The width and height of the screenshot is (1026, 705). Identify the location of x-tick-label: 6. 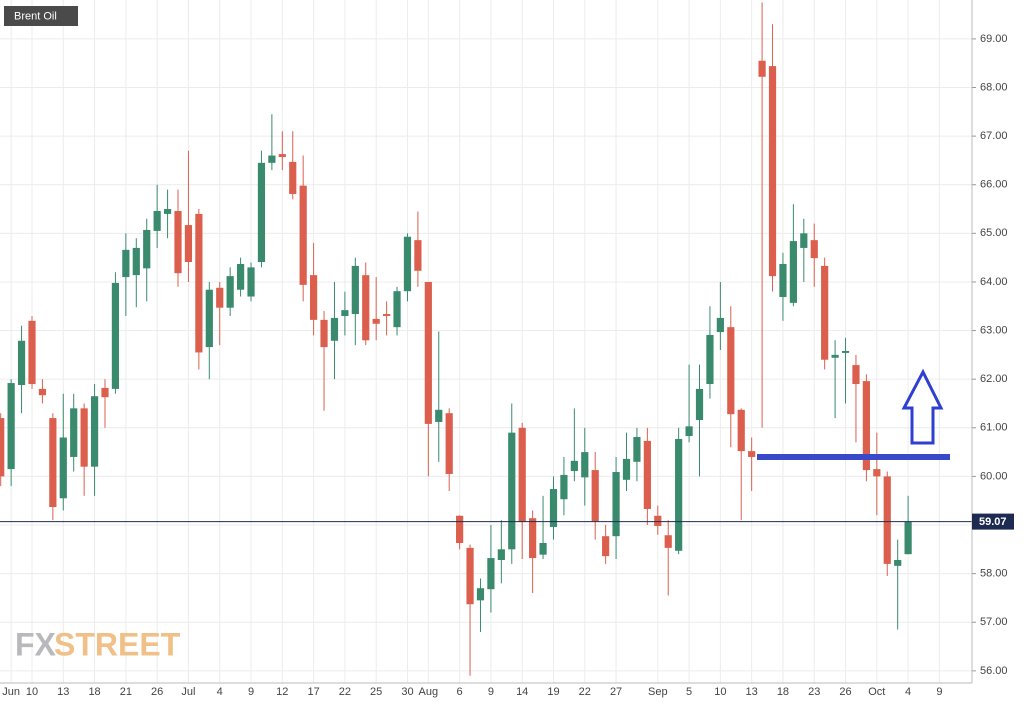
(460, 692).